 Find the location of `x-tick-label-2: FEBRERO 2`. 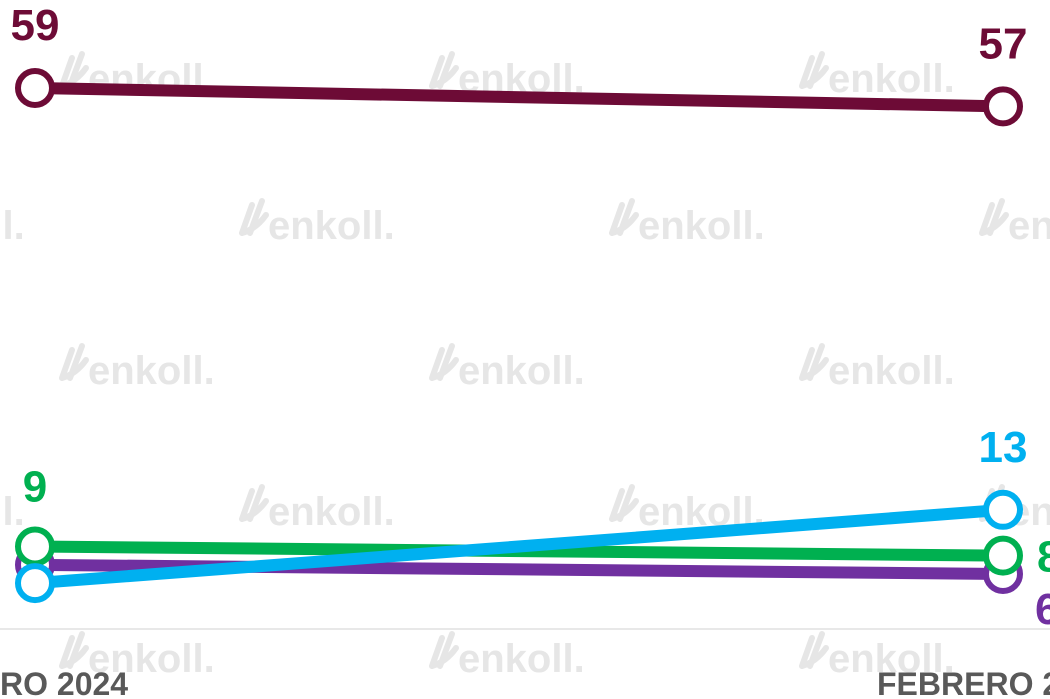

x-tick-label-2: FEBRERO 2 is located at coordinates (963, 682).